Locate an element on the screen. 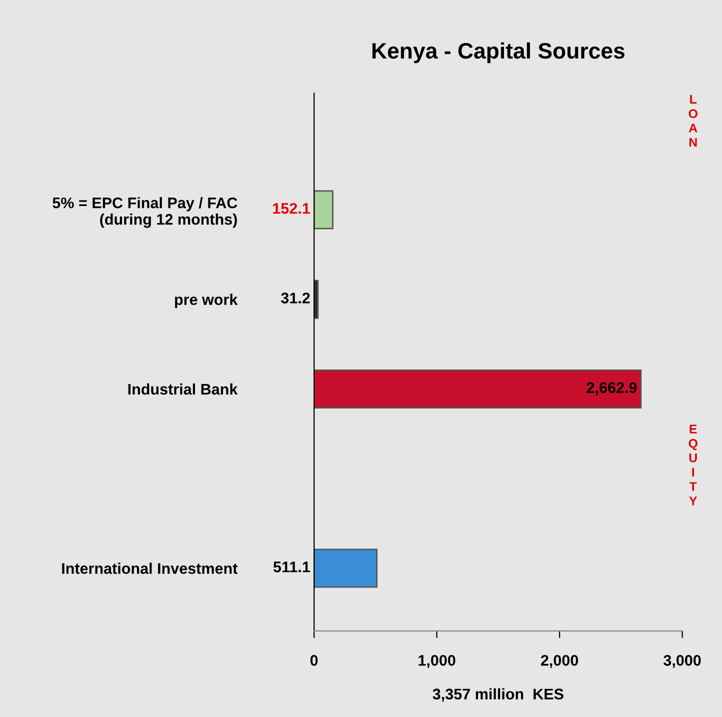 The image size is (722, 717). y-tick-label: International Investment is located at coordinates (150, 568).